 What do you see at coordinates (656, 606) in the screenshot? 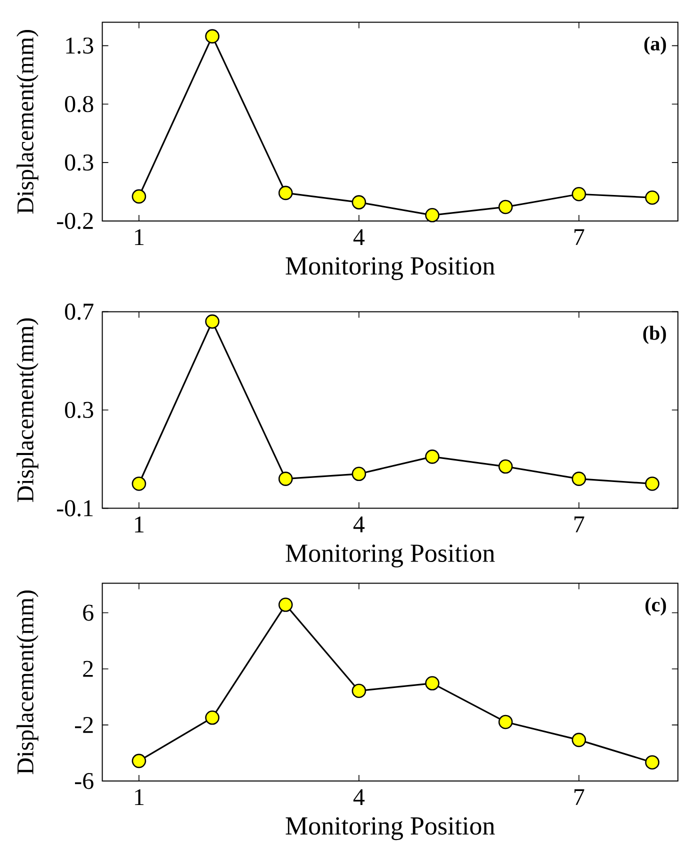
I see `annotation: (c)` at bounding box center [656, 606].